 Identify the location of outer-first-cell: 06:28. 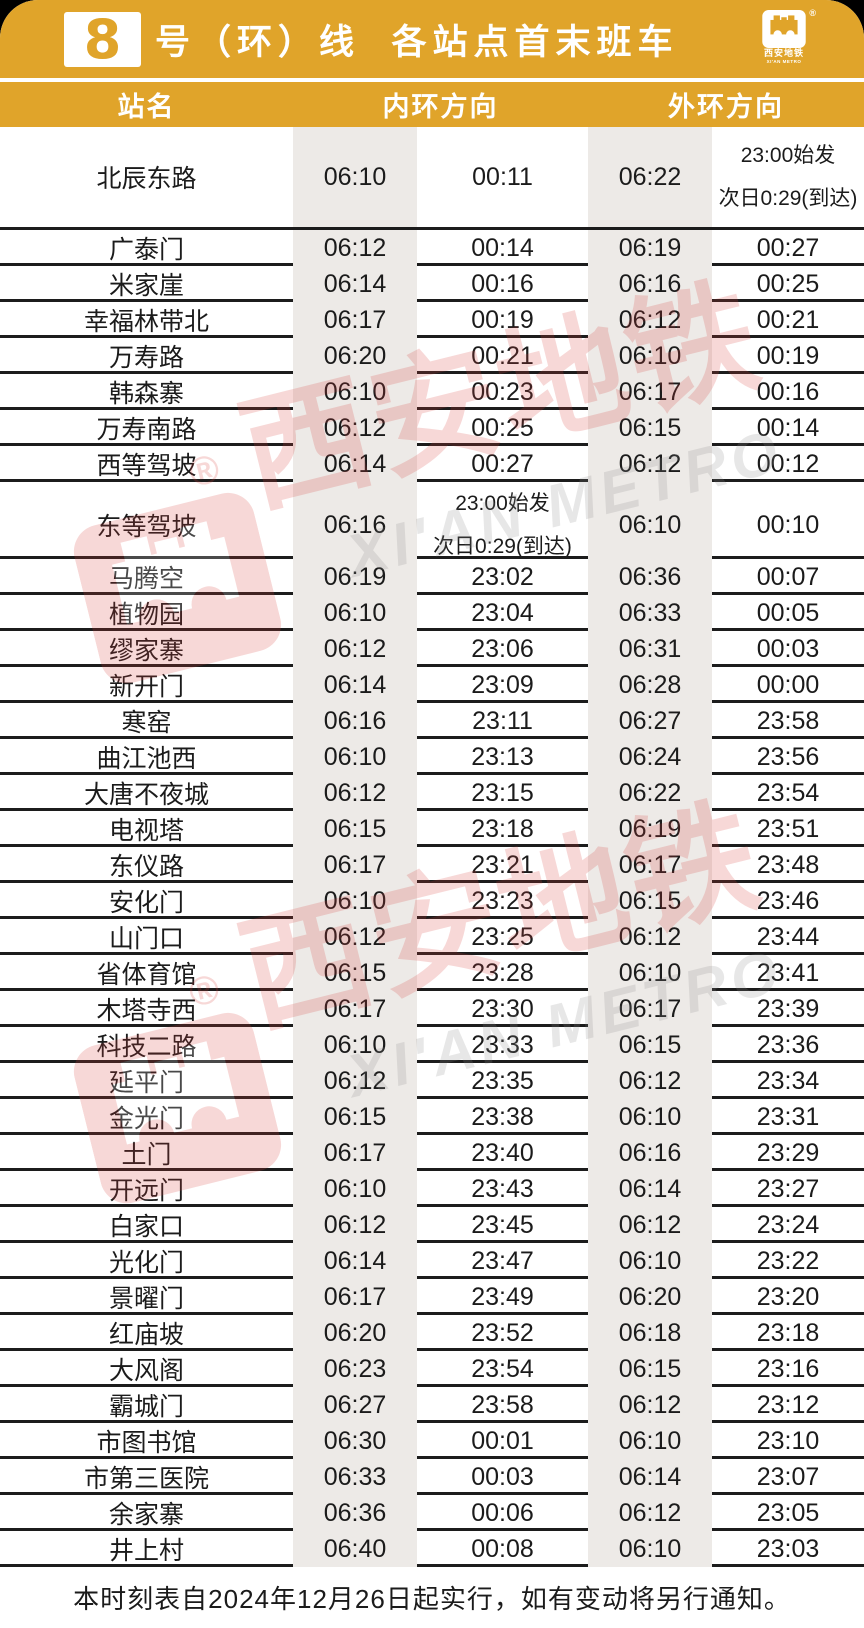
(650, 685).